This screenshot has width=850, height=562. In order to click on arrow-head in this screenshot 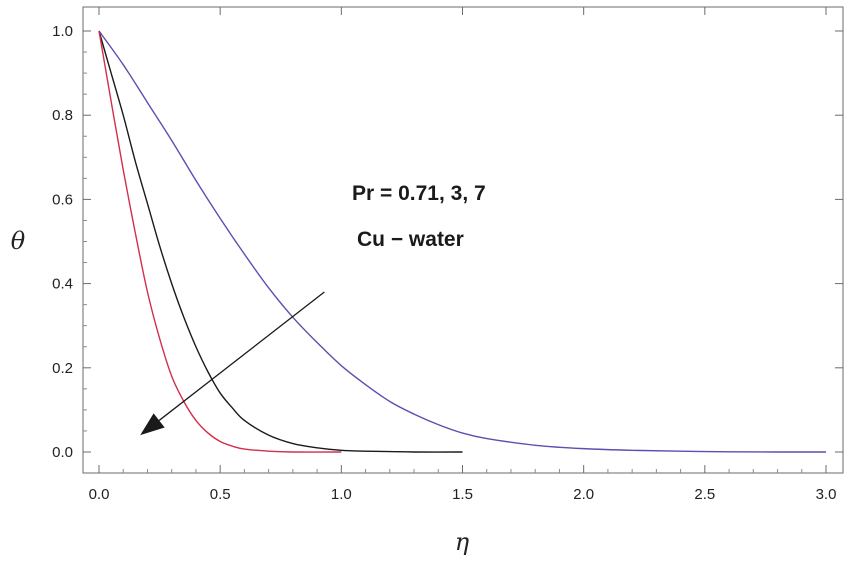, I will do `click(152, 424)`.